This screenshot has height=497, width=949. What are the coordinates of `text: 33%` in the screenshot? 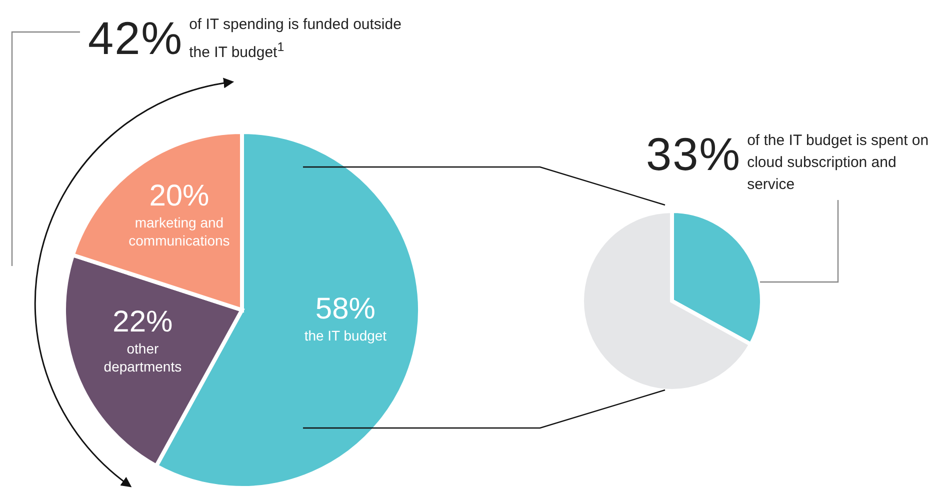 It's located at (694, 154).